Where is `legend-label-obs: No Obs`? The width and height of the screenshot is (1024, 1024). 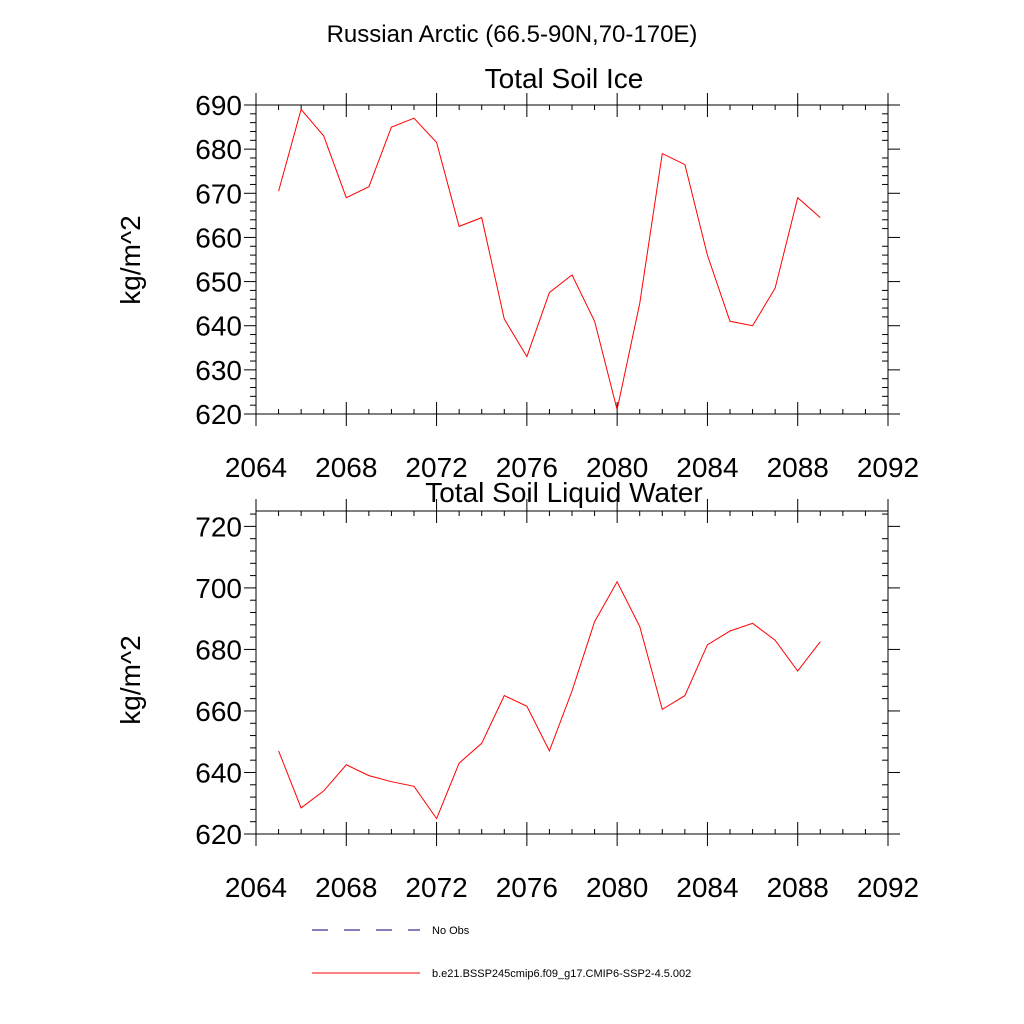 legend-label-obs: No Obs is located at coordinates (451, 931).